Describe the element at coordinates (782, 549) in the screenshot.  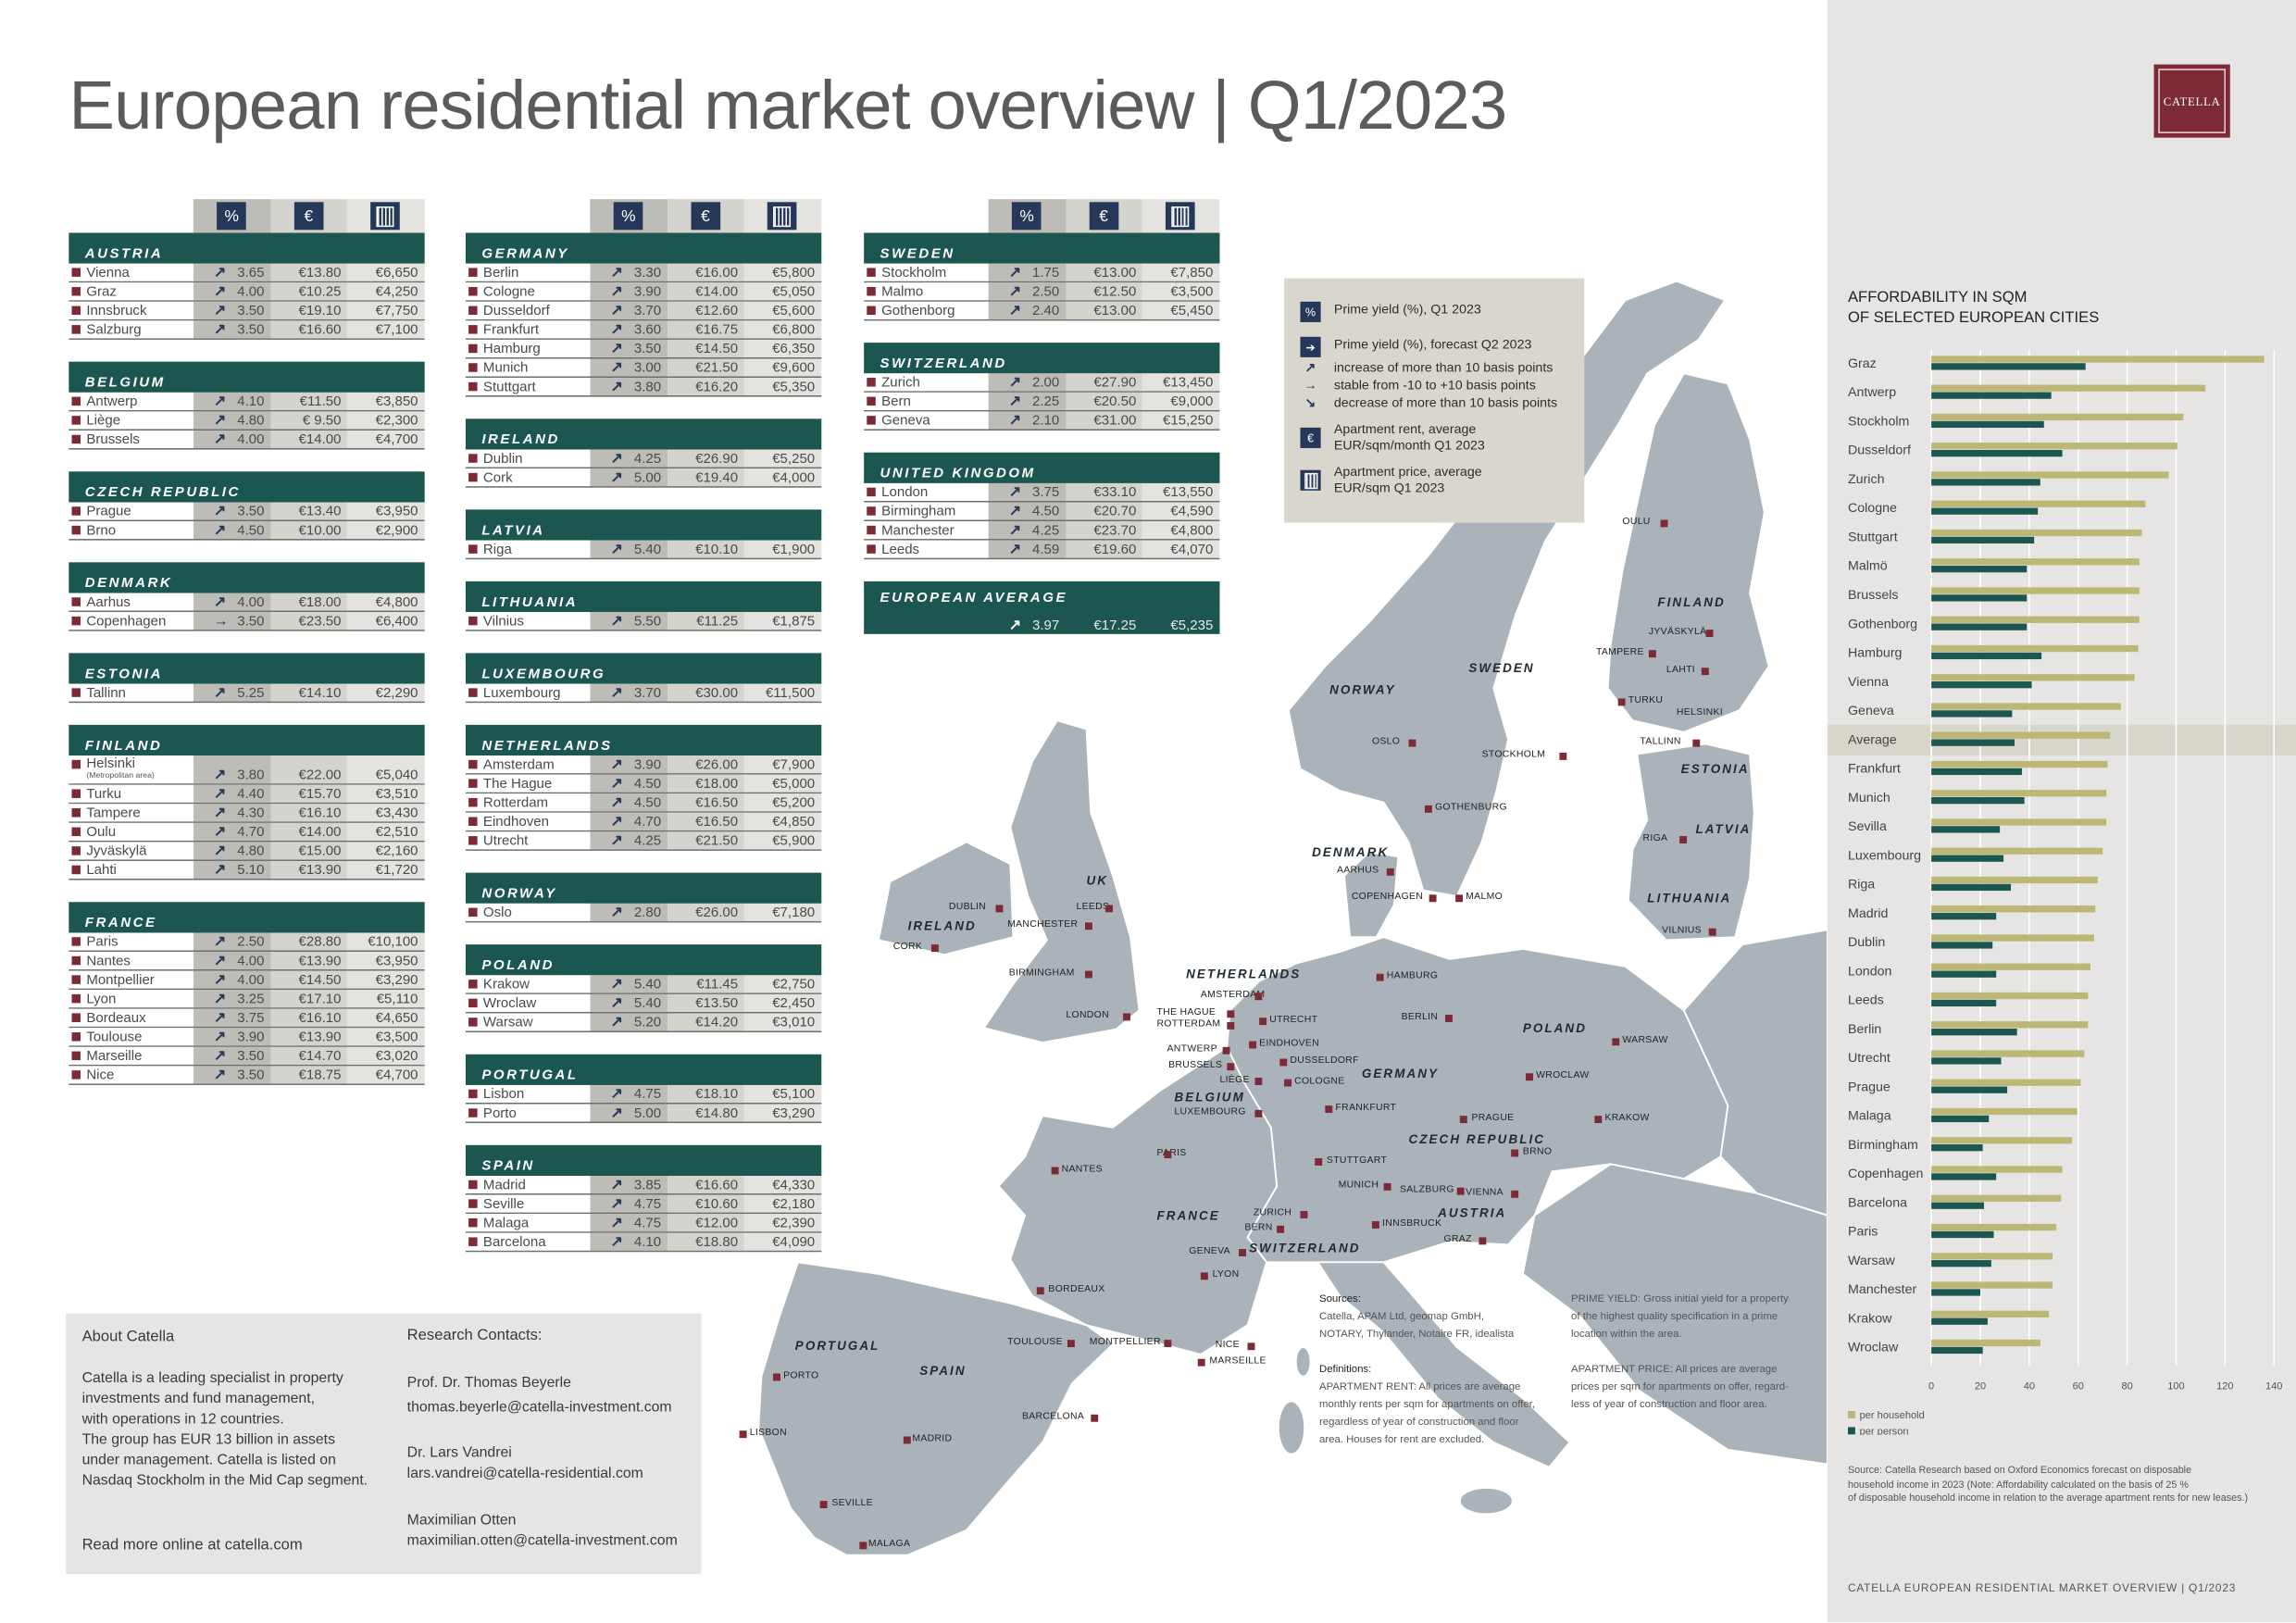
I see `price-cell: €1,900` at that location.